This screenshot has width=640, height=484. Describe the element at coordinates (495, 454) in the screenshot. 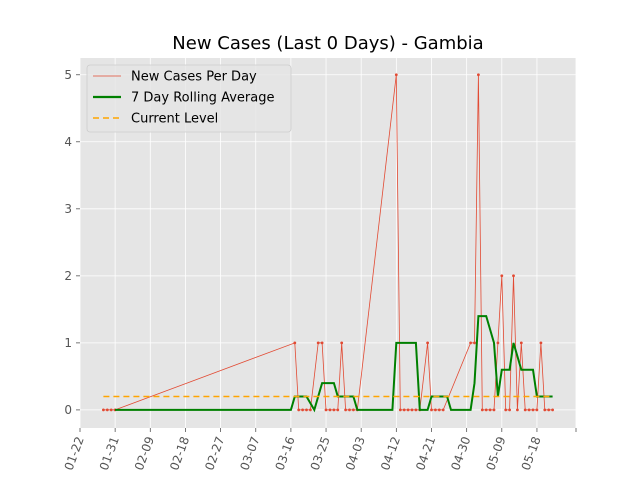

I see `x-tick-label: 05-09` at that location.